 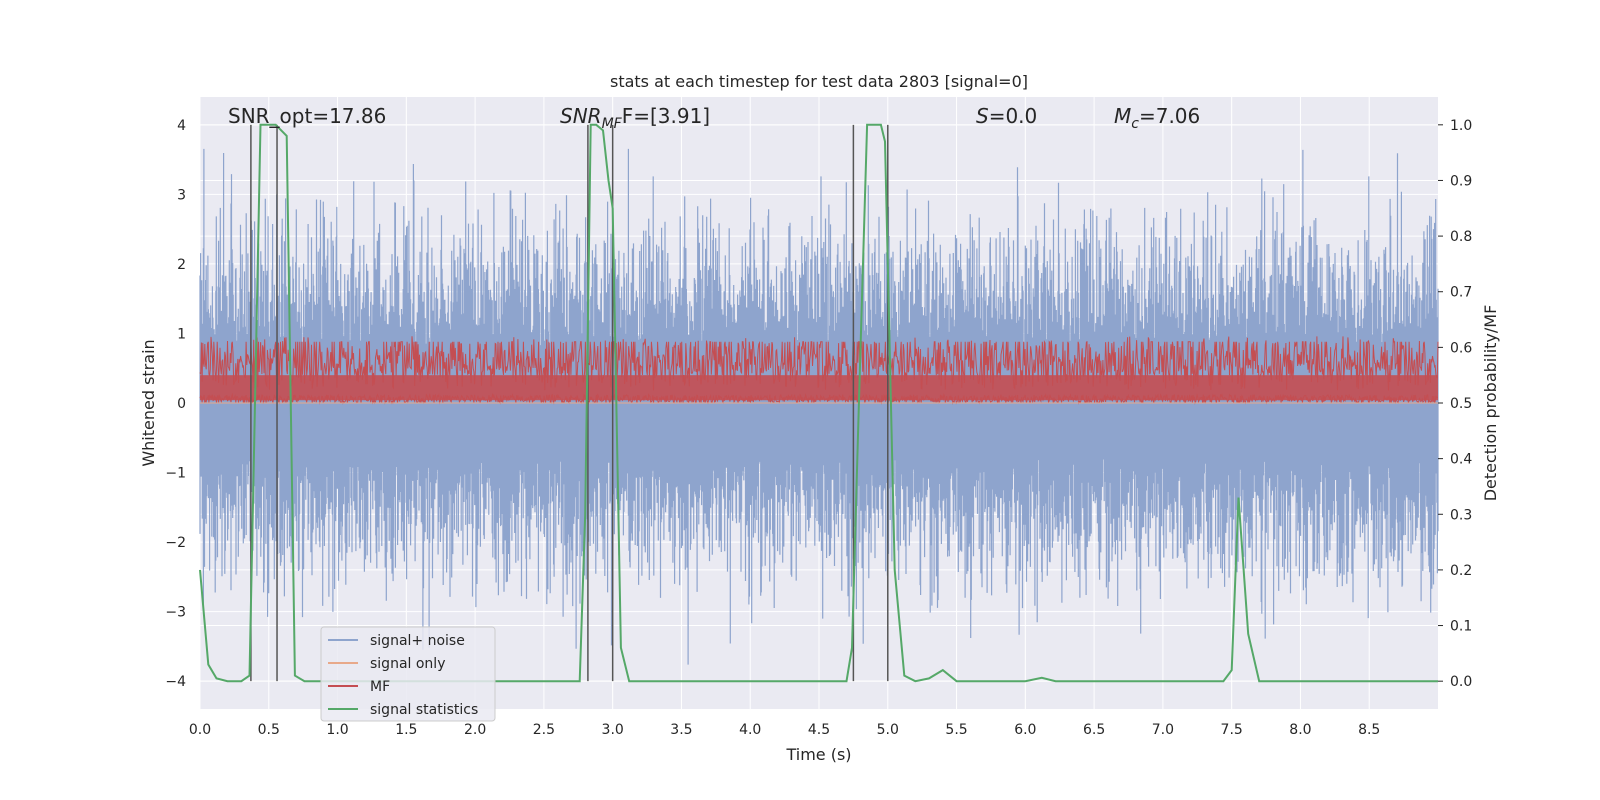 What do you see at coordinates (818, 398) in the screenshot?
I see `mf-trace-lower` at bounding box center [818, 398].